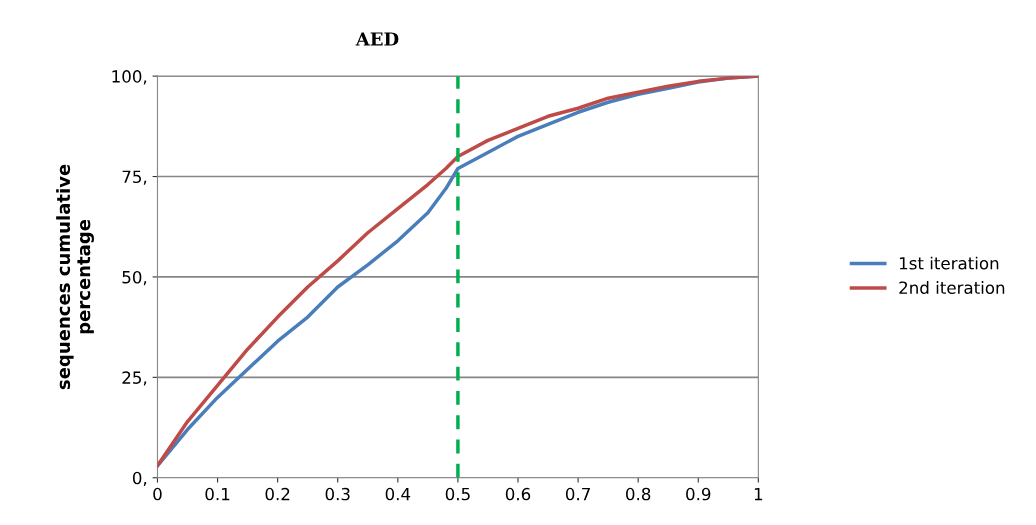 The image size is (1036, 525). Describe the element at coordinates (217, 494) in the screenshot. I see `x-tick-label: 0.1` at that location.